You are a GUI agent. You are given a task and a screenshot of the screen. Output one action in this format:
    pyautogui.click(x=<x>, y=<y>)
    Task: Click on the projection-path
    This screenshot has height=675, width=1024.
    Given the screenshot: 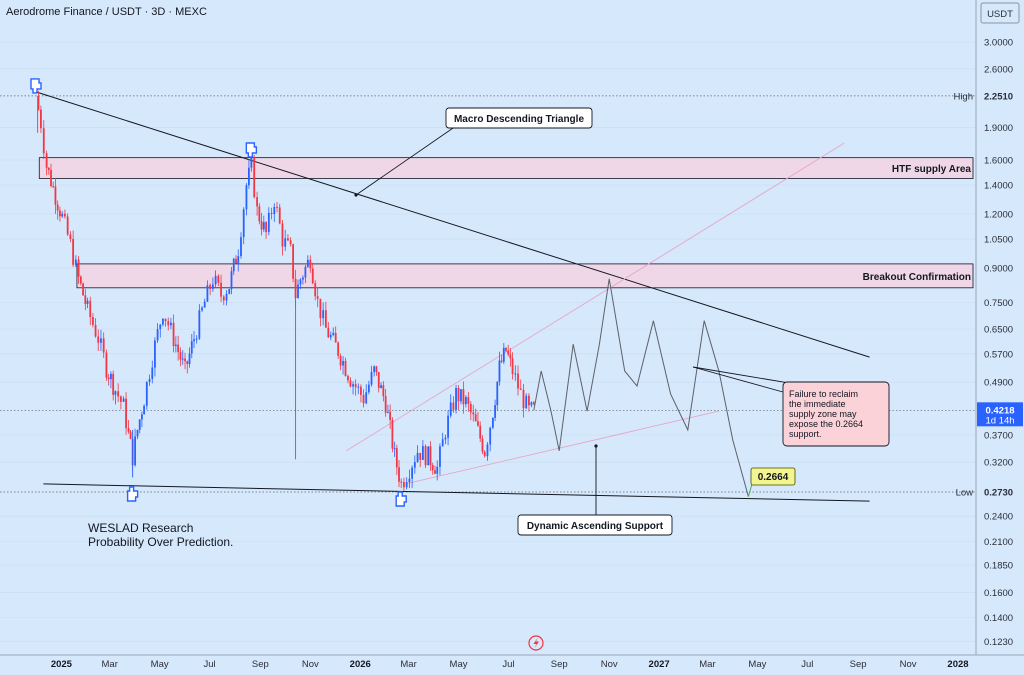 What is the action you would take?
    pyautogui.click(x=641, y=387)
    